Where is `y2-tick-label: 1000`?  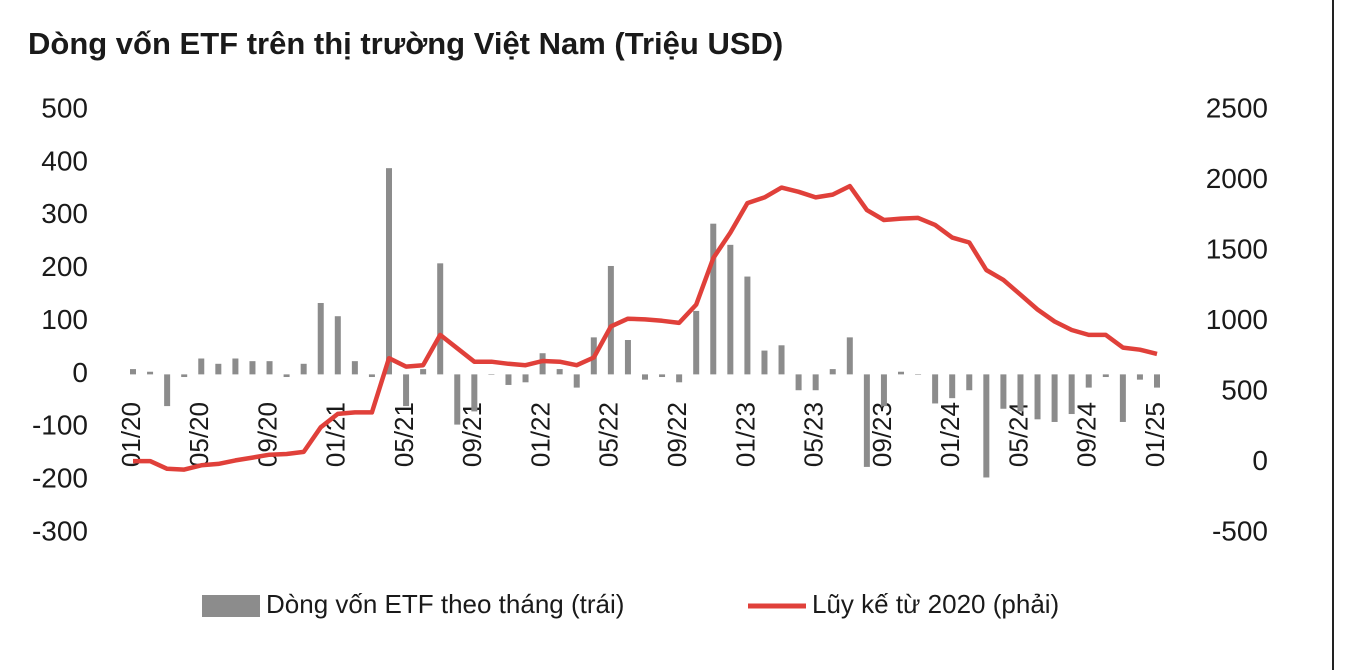
y2-tick-label: 1000 is located at coordinates (1237, 319).